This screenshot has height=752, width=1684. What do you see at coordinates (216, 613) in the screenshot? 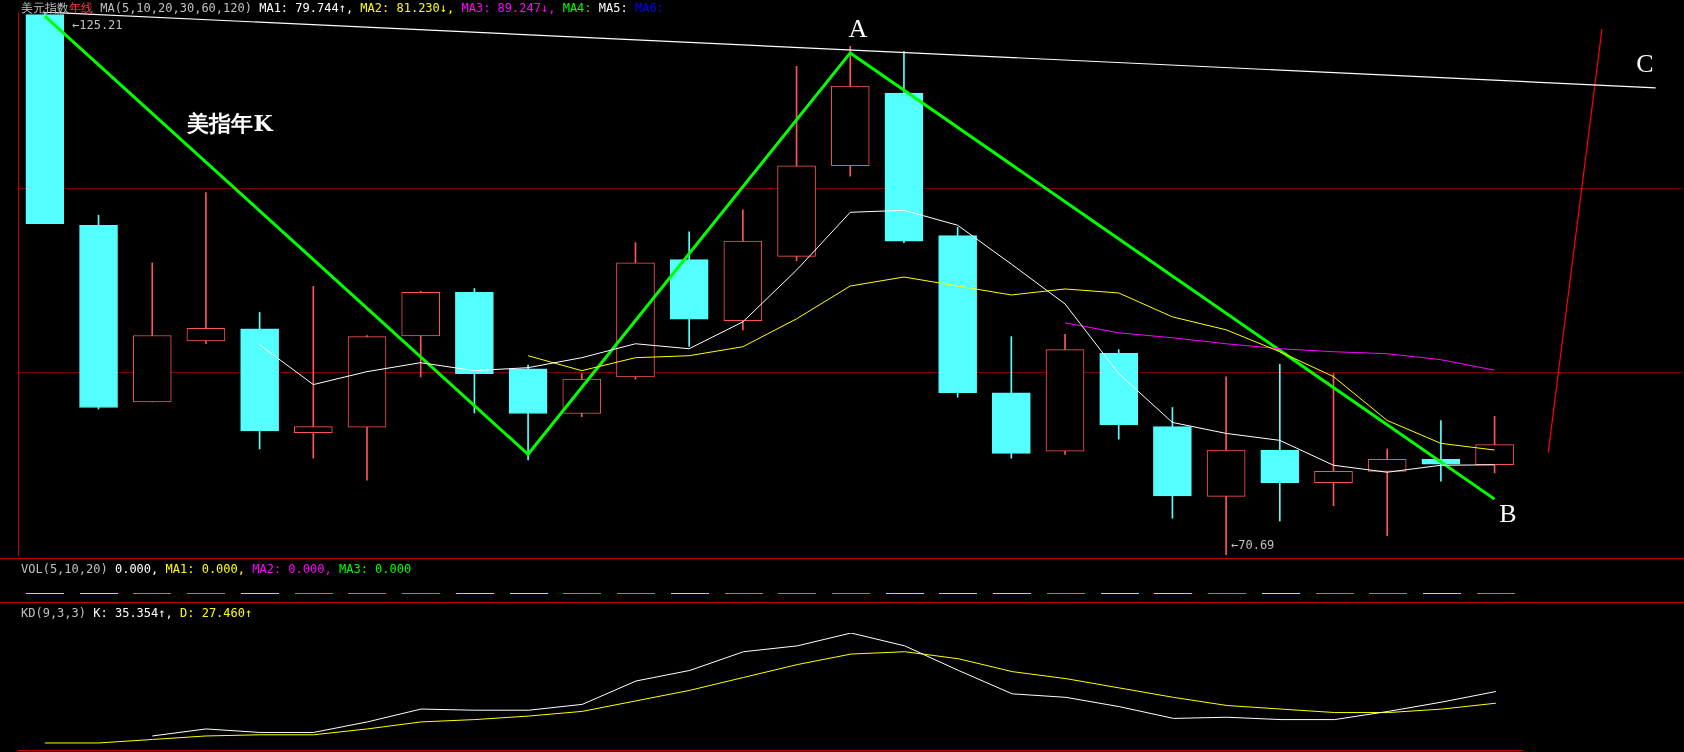
I see `text: D: 27.460↑` at bounding box center [216, 613].